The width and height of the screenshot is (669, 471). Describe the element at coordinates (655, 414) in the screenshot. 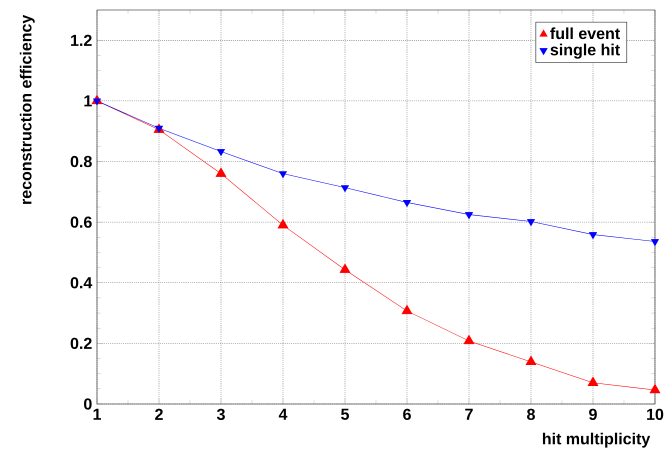

I see `x-tick-label: 10` at that location.